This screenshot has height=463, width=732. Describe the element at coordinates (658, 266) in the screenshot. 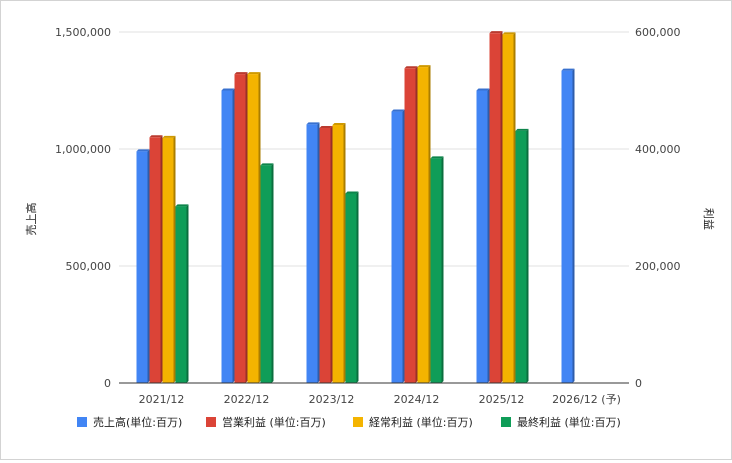

I see `y-right-tick-label: 200,000` at that location.